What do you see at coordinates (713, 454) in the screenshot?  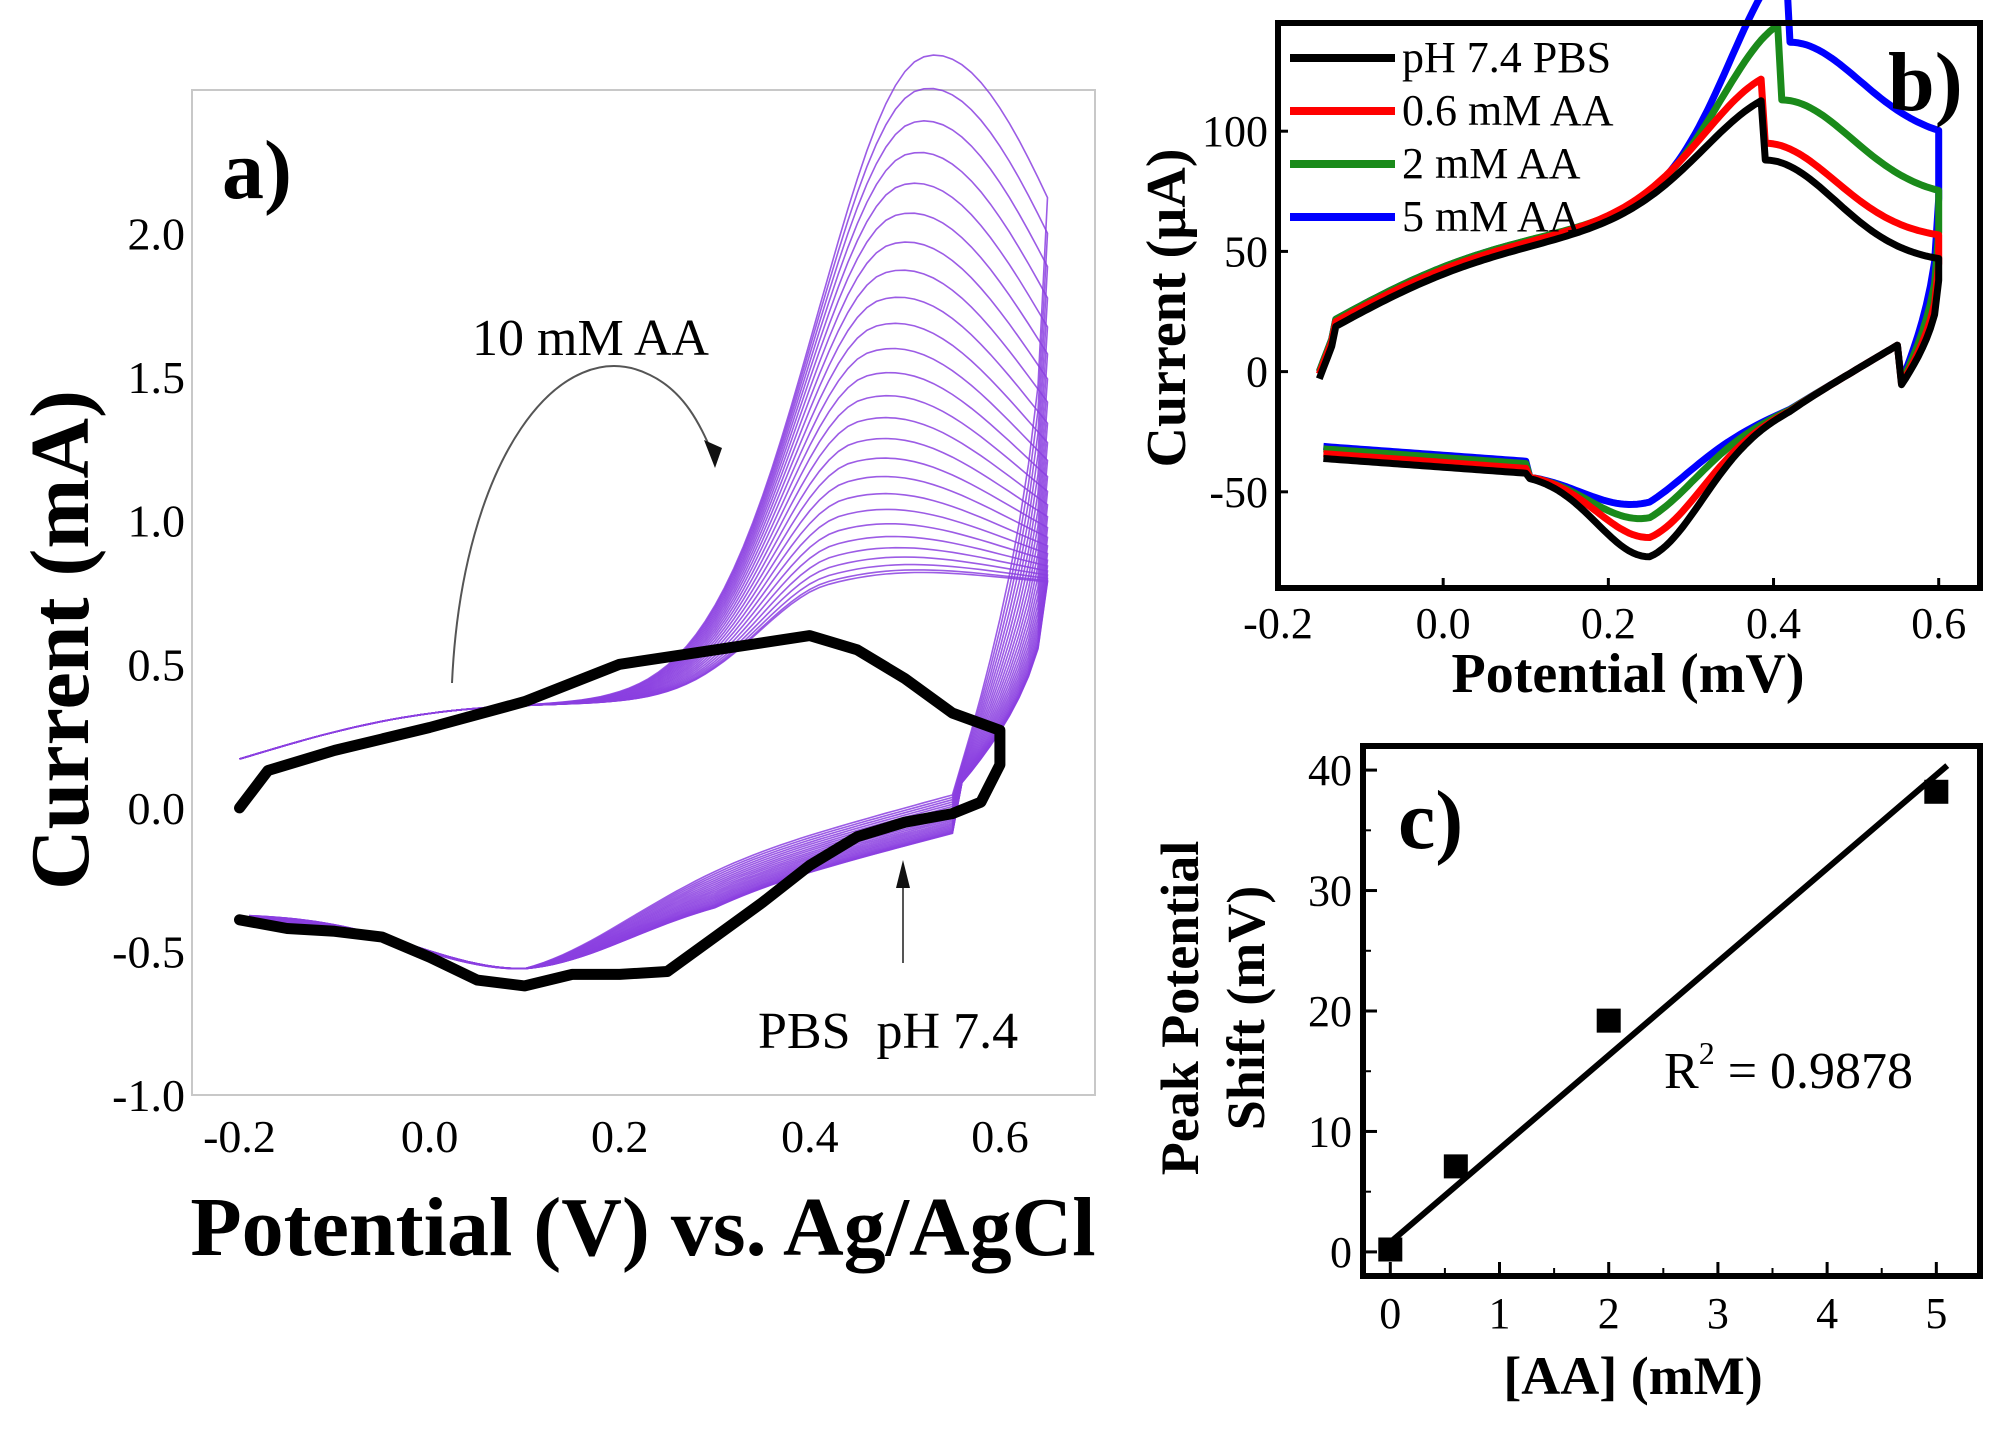 I see `panel-a-curved-arrow-head` at bounding box center [713, 454].